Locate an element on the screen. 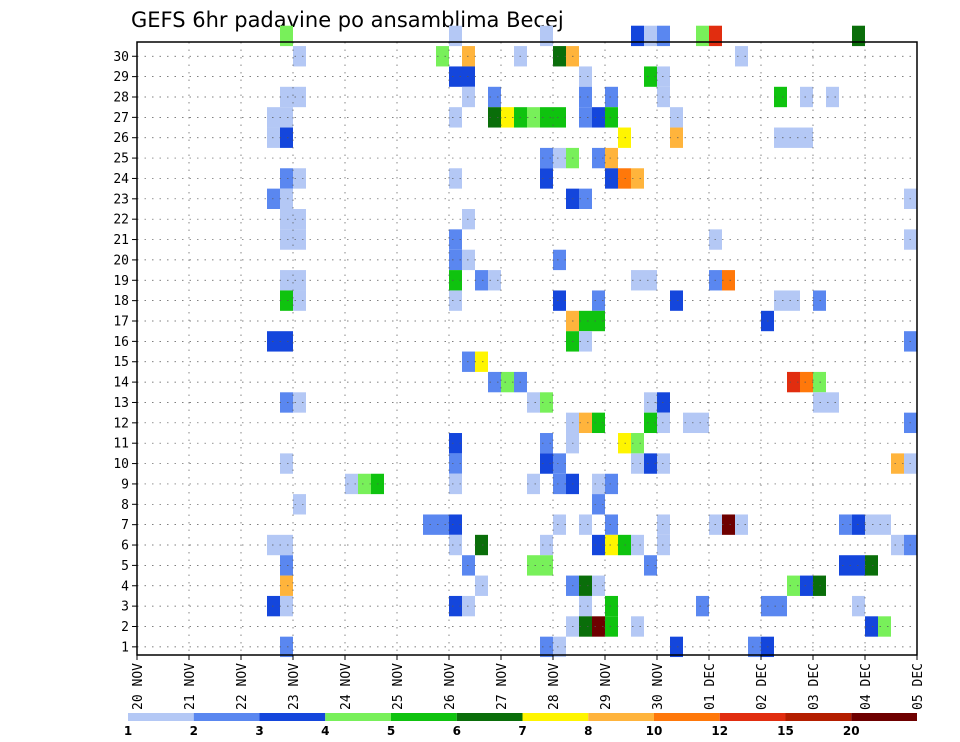  y-tick-label: 8 is located at coordinates (125, 505).